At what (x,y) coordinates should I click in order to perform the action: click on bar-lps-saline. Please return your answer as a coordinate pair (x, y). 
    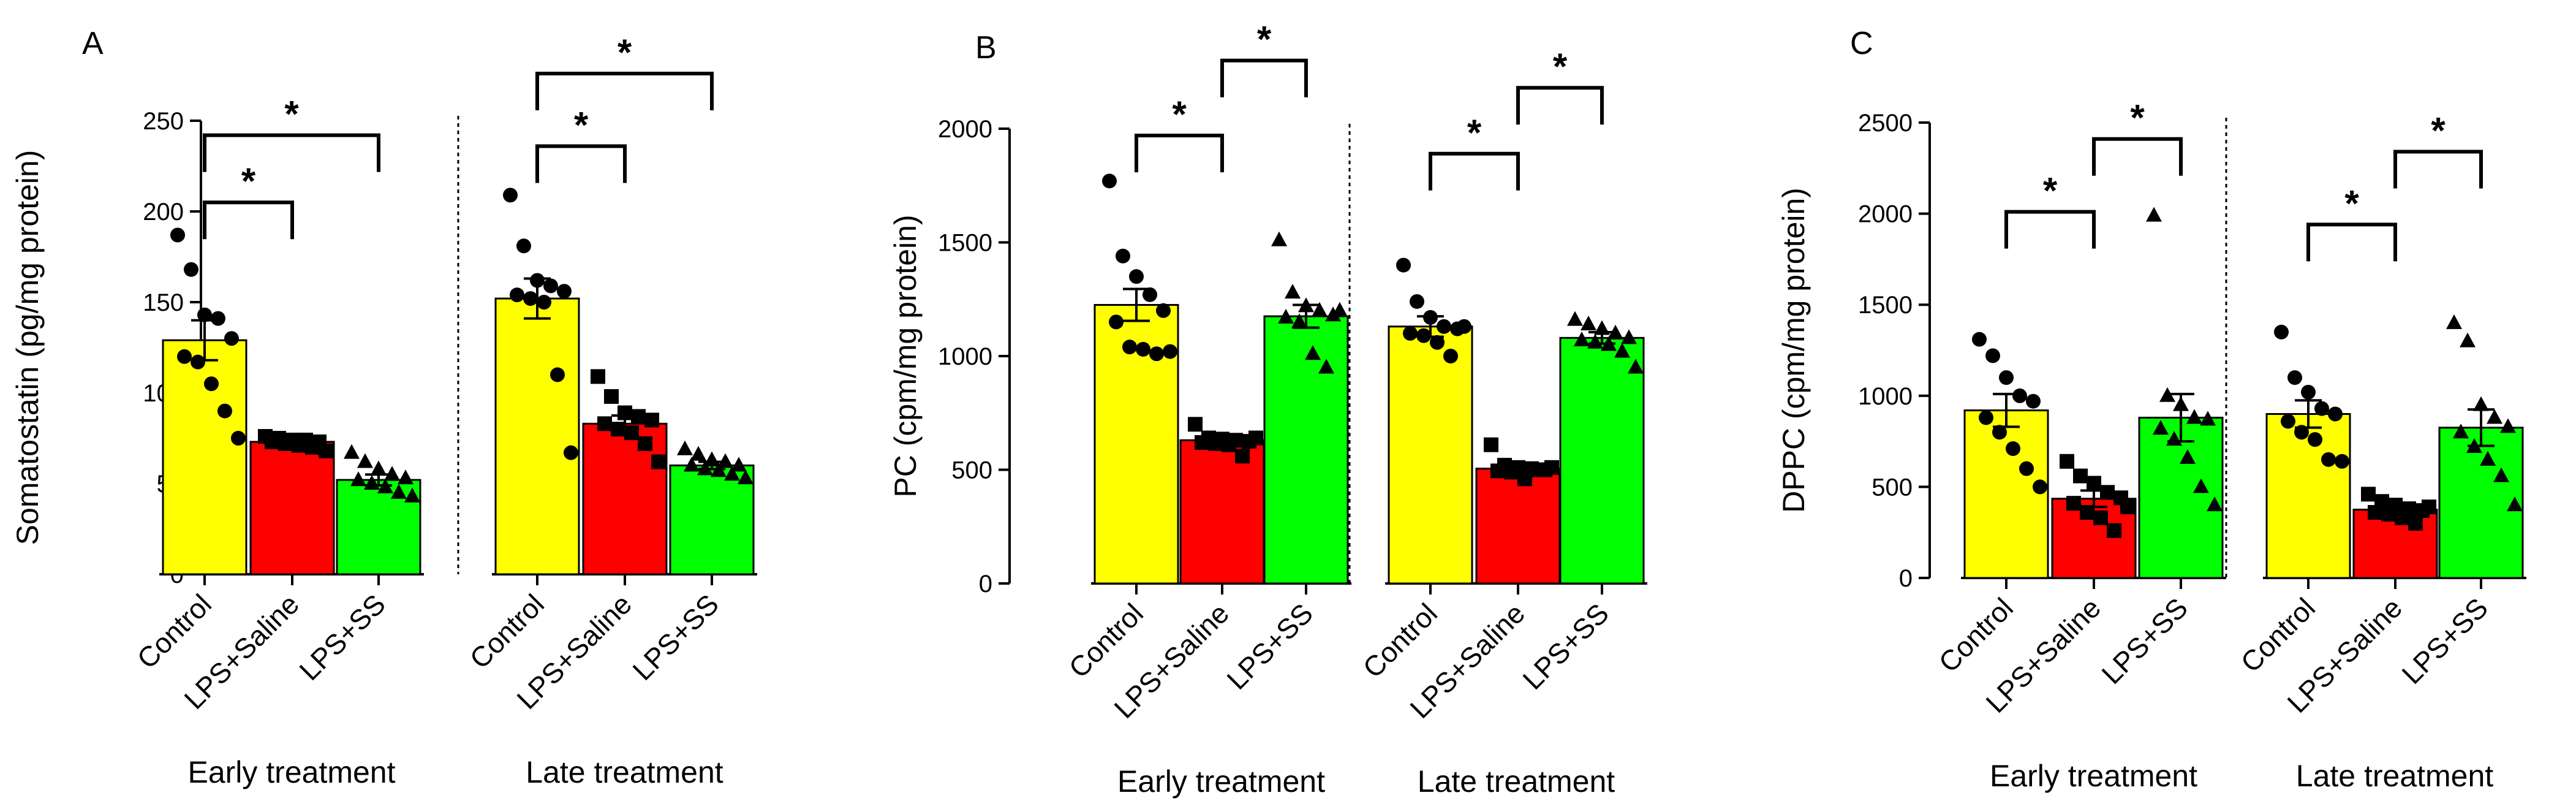
    Looking at the image, I should click on (292, 508).